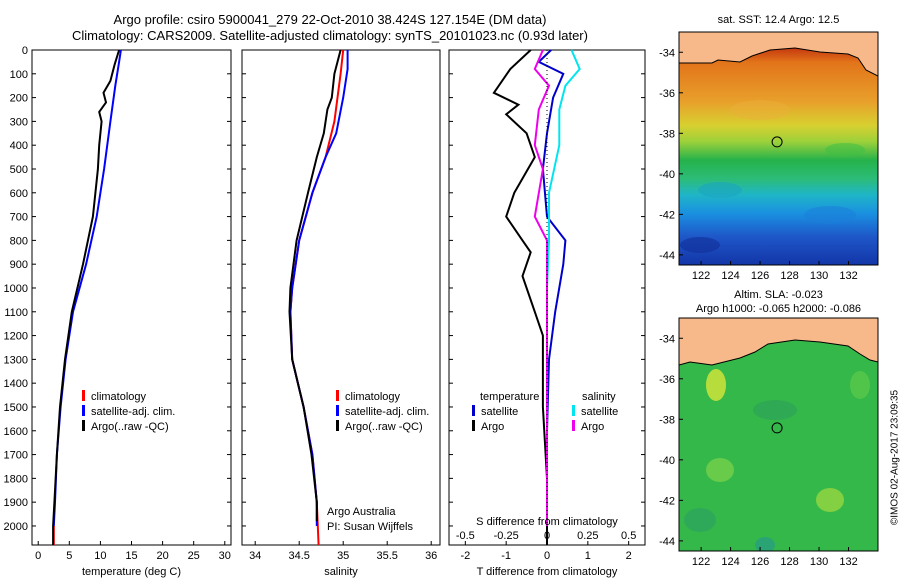 Image resolution: width=900 pixels, height=580 pixels. Describe the element at coordinates (298, 556) in the screenshot. I see `x-tick-label: 34.5` at that location.